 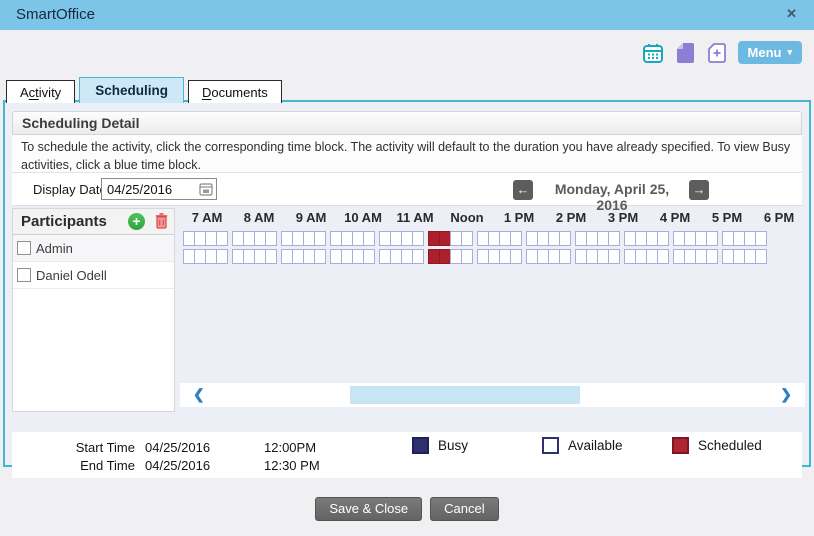 I want to click on tab-activity: Activity, so click(x=41, y=91).